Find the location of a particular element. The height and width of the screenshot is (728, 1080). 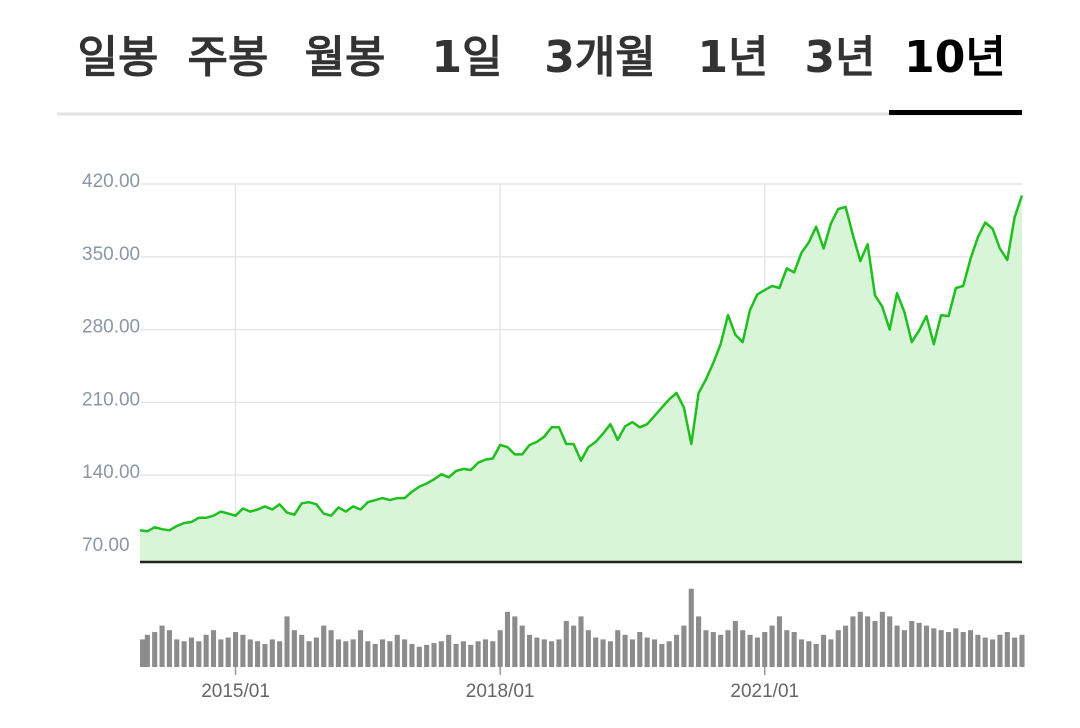

tab: 월봉 is located at coordinates (345, 57).